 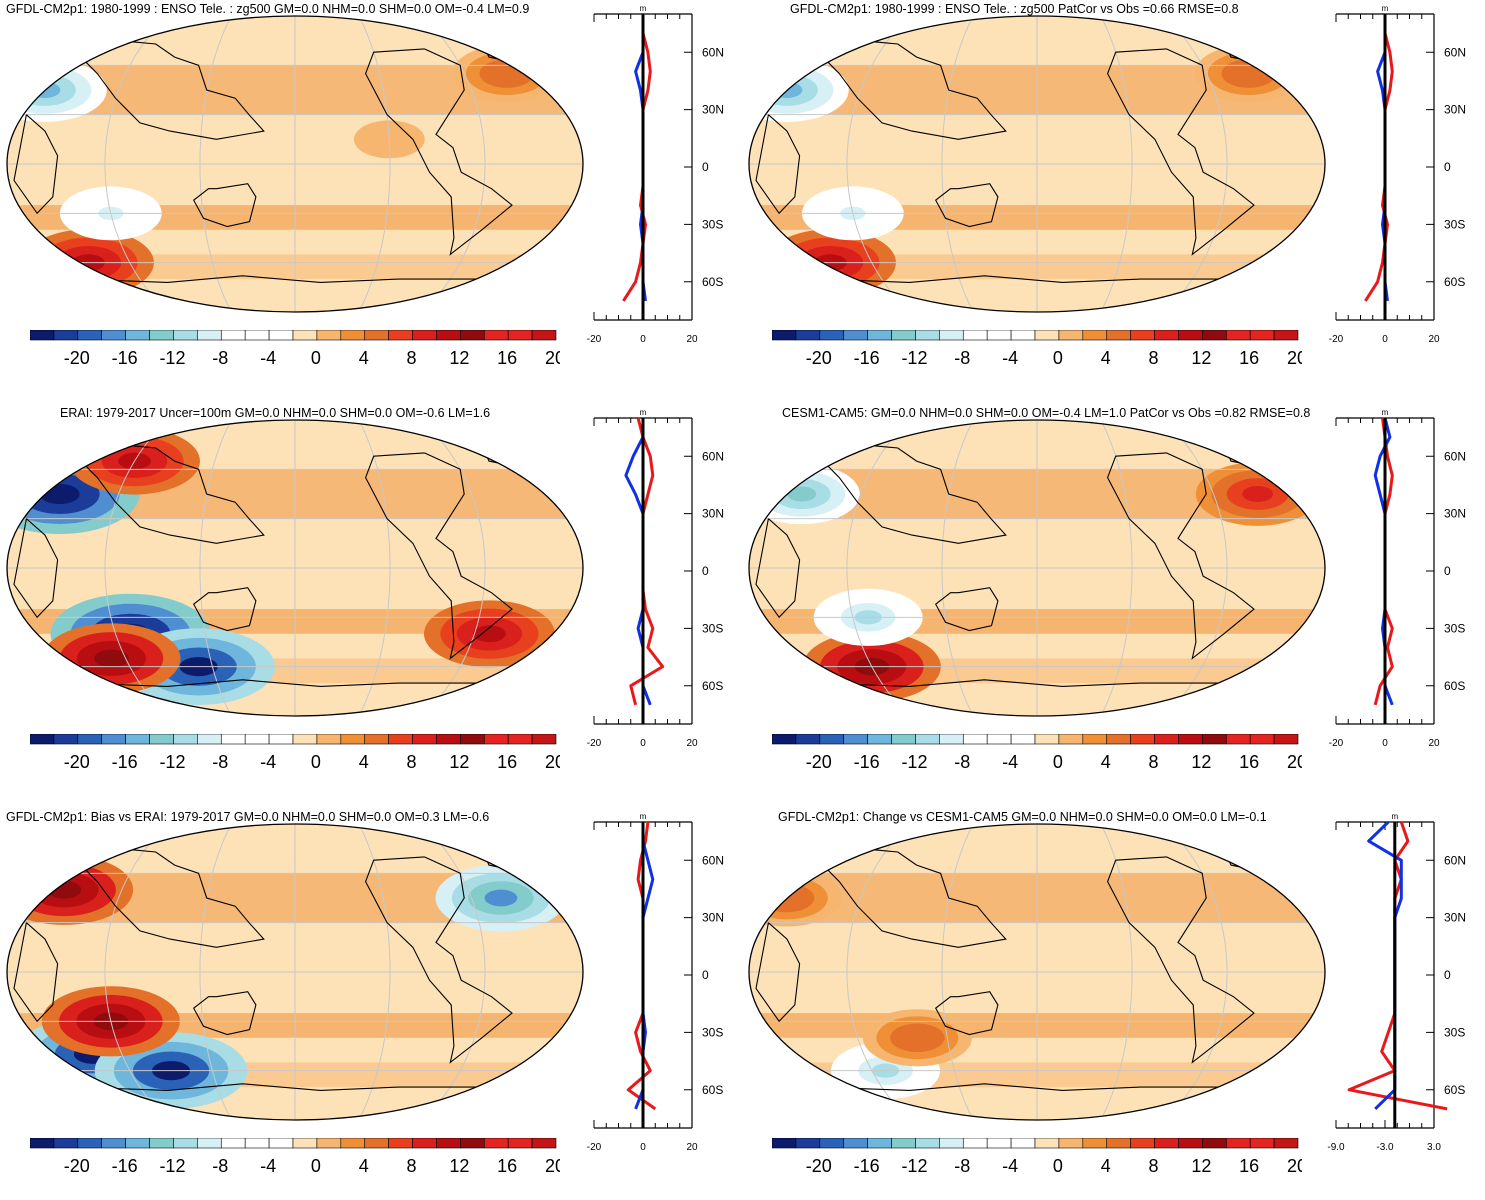 What do you see at coordinates (819, 762) in the screenshot?
I see `colorbar-tick-label: -20` at bounding box center [819, 762].